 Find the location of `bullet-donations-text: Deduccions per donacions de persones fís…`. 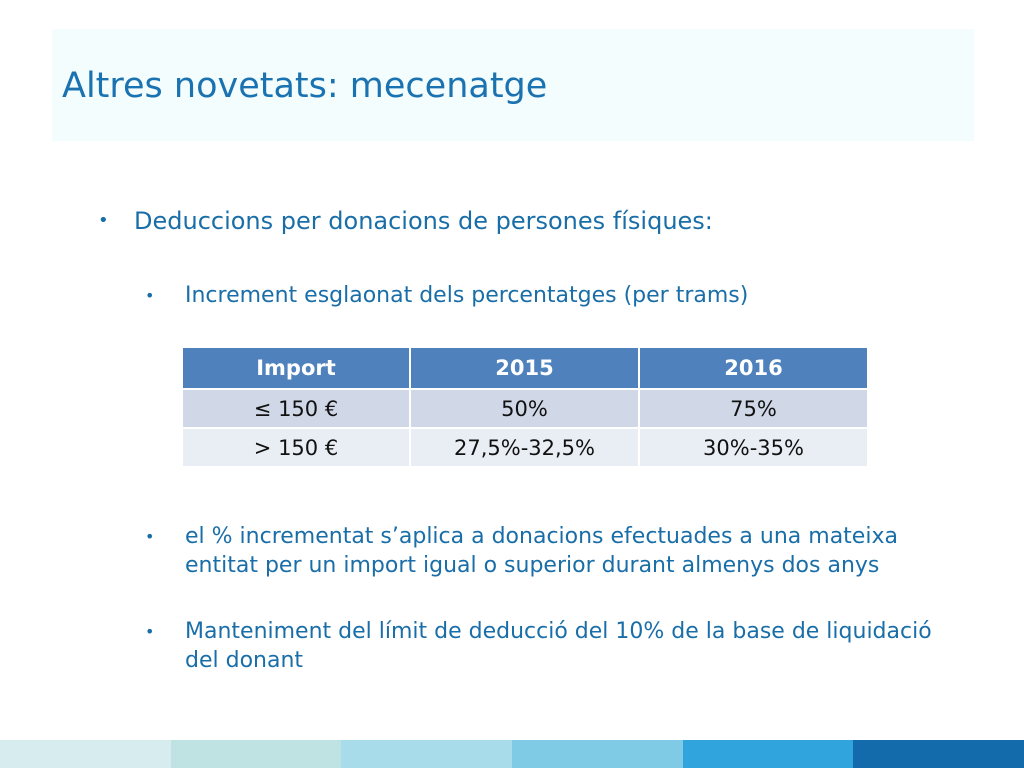

bullet-donations-text: Deduccions per donacions de persones fís… is located at coordinates (423, 221).